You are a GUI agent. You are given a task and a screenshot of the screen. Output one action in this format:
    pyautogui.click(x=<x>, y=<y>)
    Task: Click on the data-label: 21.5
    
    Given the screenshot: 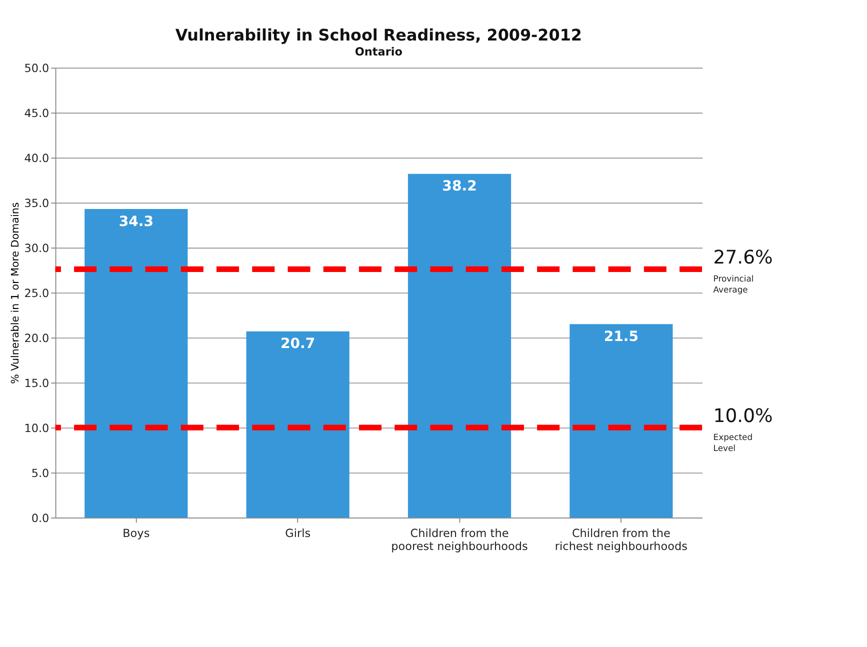 What is the action you would take?
    pyautogui.click(x=621, y=336)
    